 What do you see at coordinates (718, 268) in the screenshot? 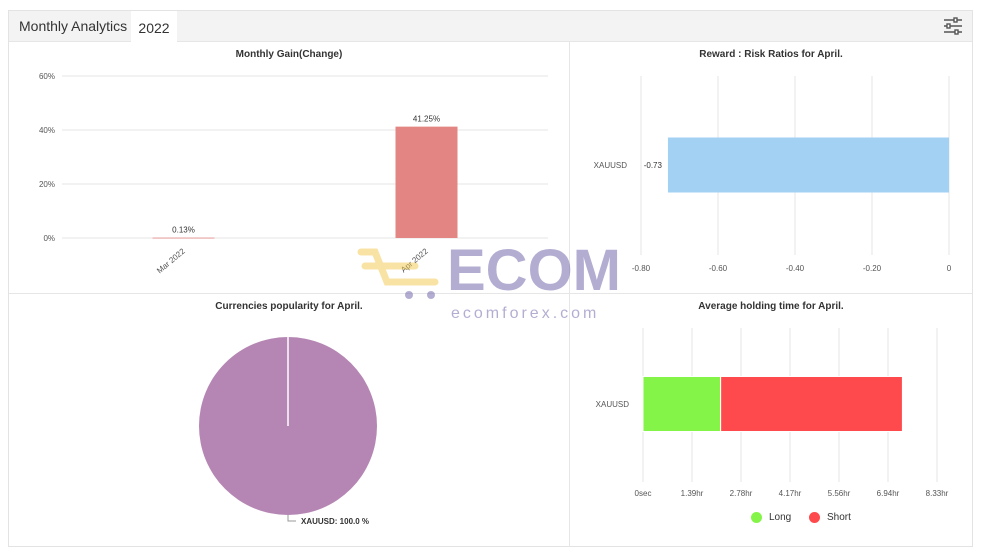
I see `rr-x-tick: -0.60` at bounding box center [718, 268].